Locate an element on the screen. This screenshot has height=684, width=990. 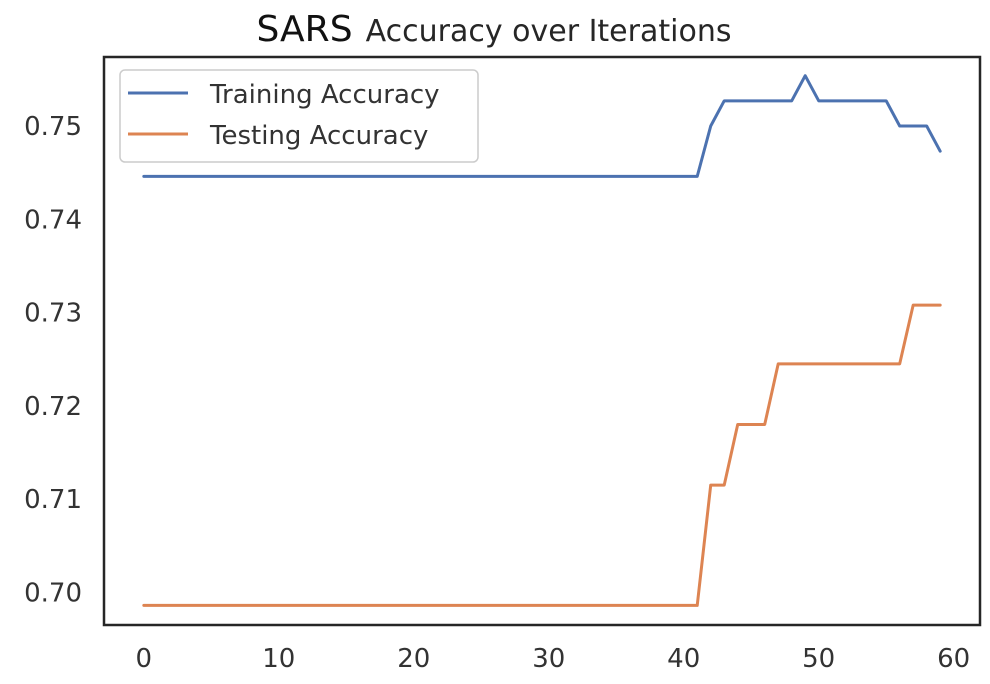
legend-box is located at coordinates (299, 116).